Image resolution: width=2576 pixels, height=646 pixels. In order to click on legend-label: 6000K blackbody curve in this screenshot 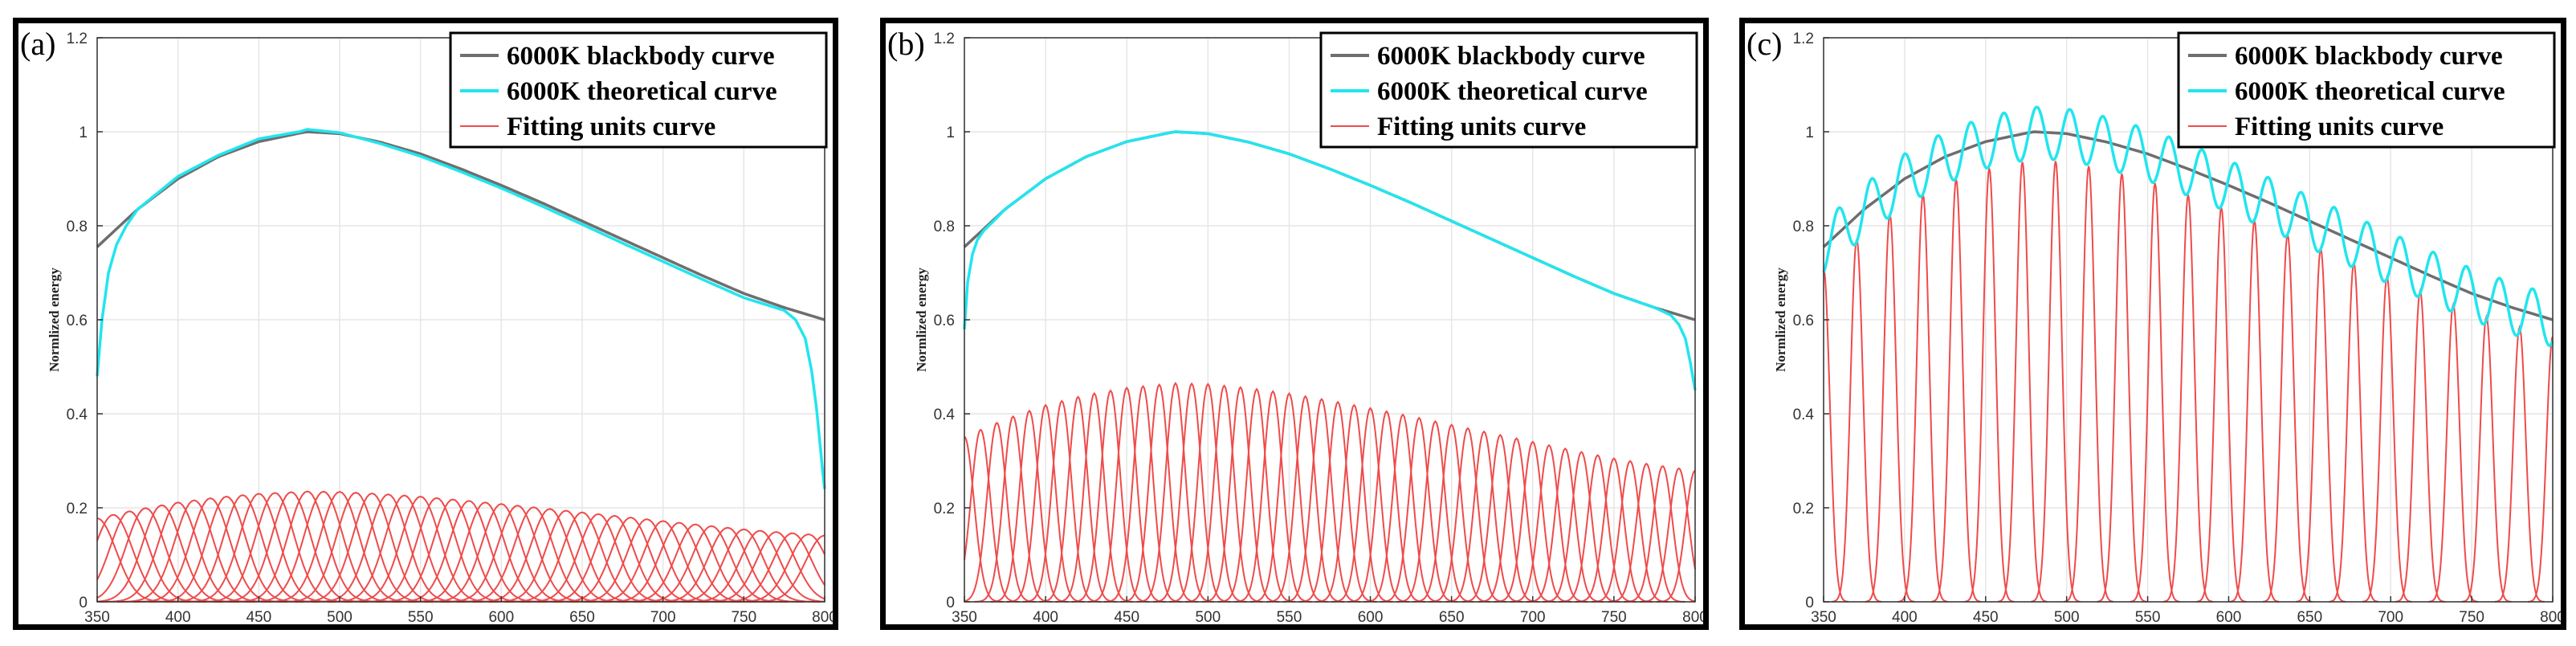, I will do `click(641, 56)`.